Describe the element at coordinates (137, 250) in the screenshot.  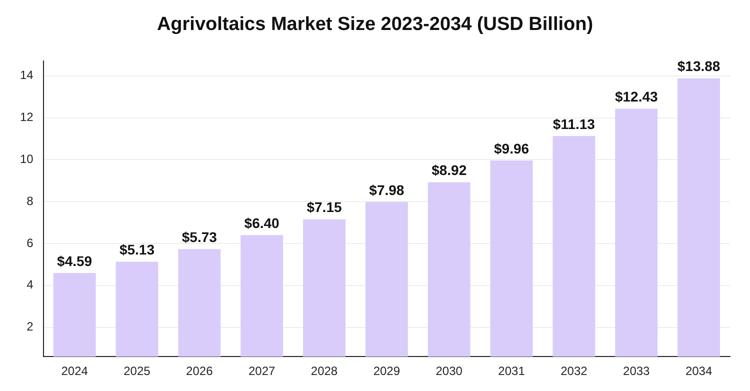
I see `data-label: $5.13` at that location.